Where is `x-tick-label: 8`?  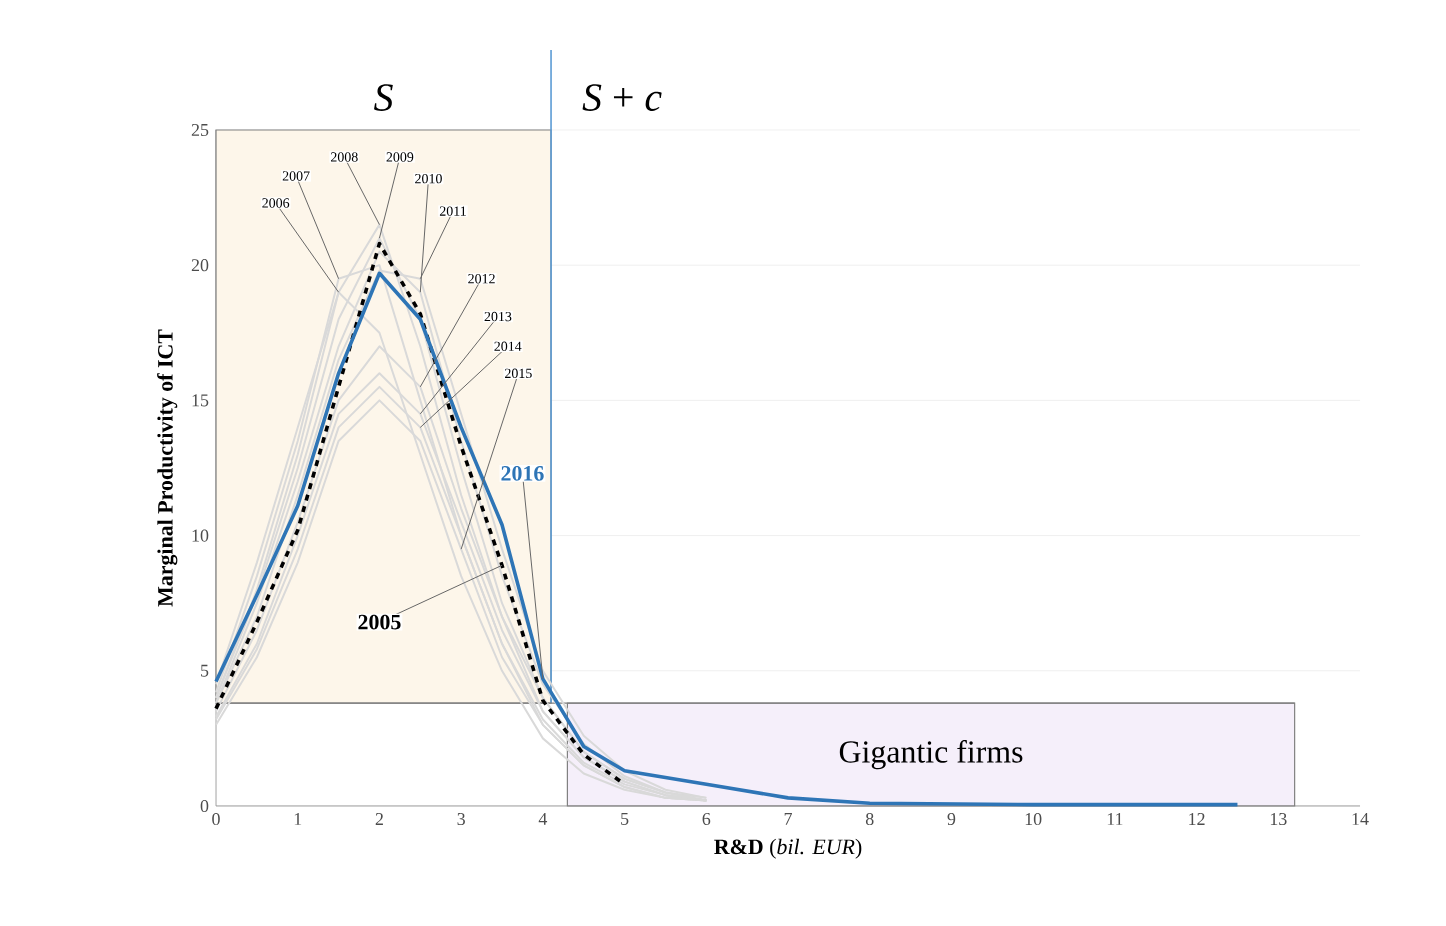 x-tick-label: 8 is located at coordinates (869, 819).